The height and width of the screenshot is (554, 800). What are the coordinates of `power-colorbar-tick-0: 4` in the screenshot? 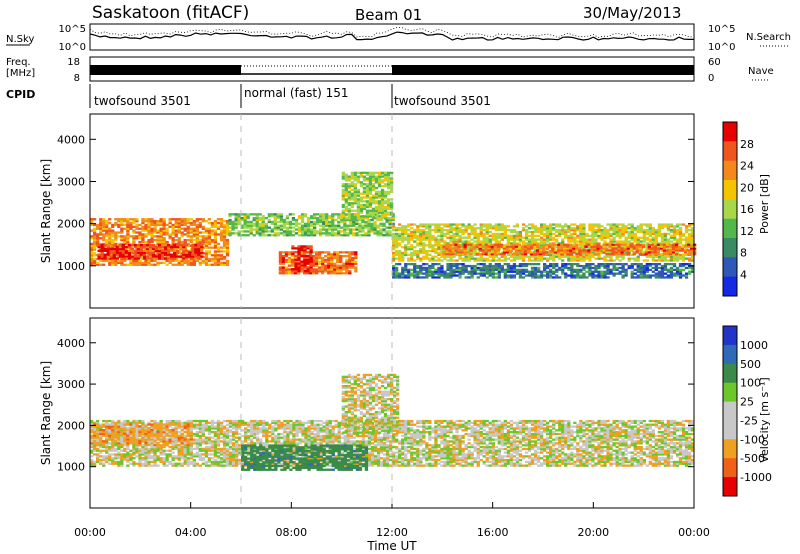 It's located at (743, 274).